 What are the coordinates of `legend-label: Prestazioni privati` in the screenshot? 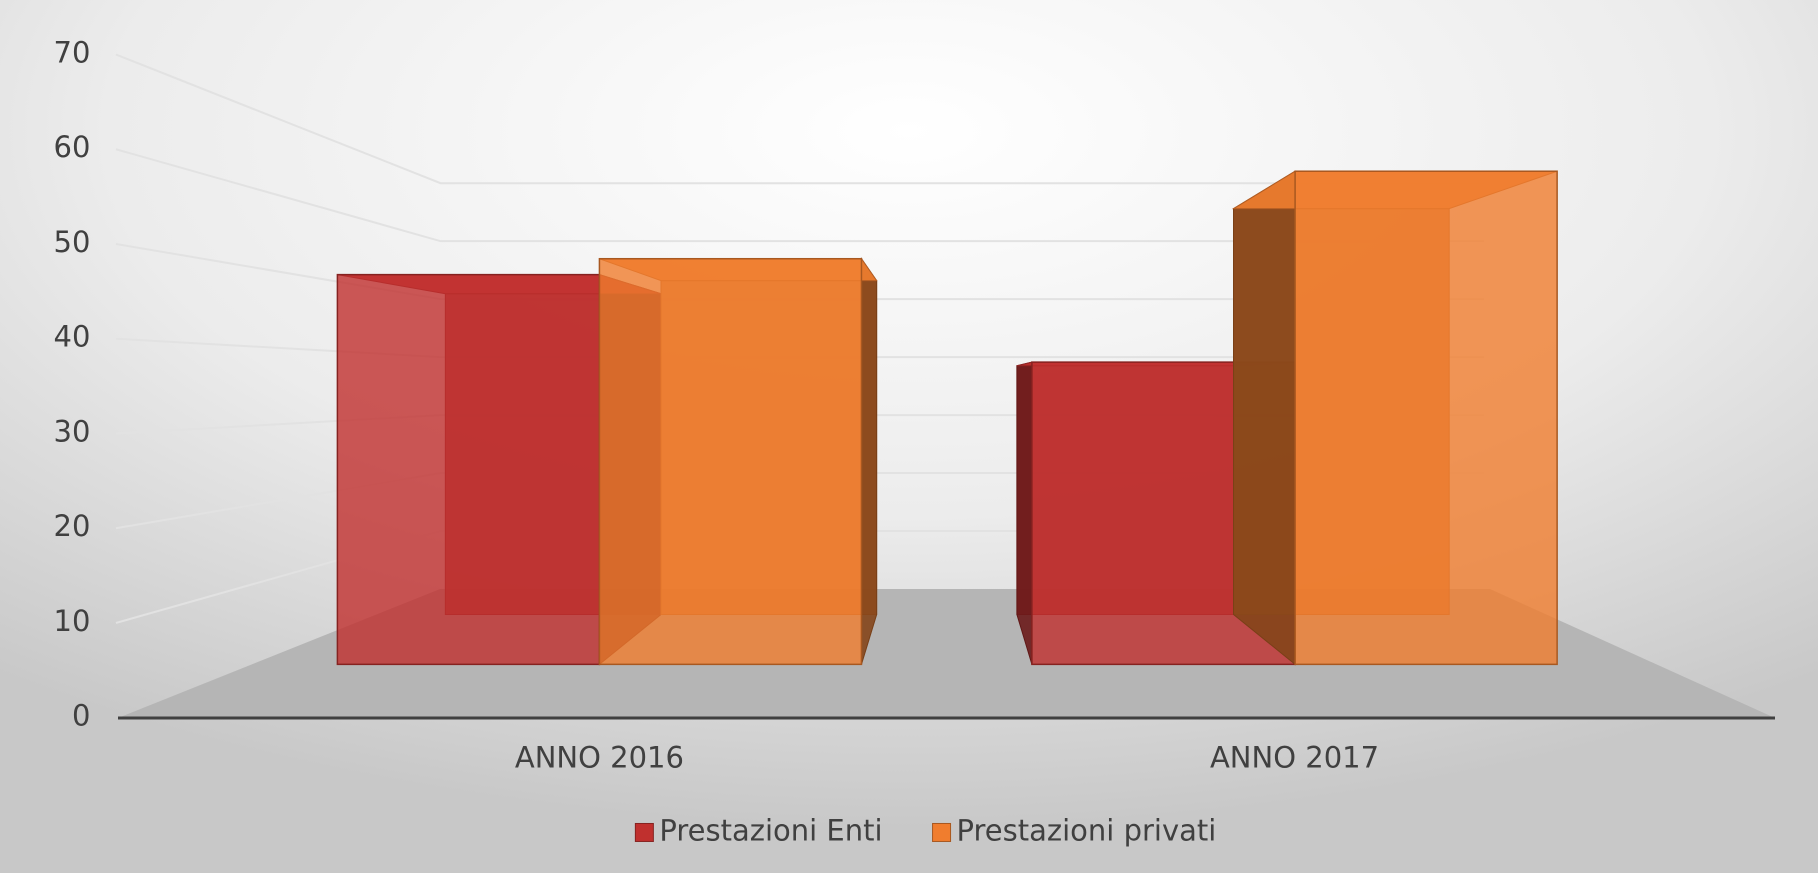 It's located at (1087, 830).